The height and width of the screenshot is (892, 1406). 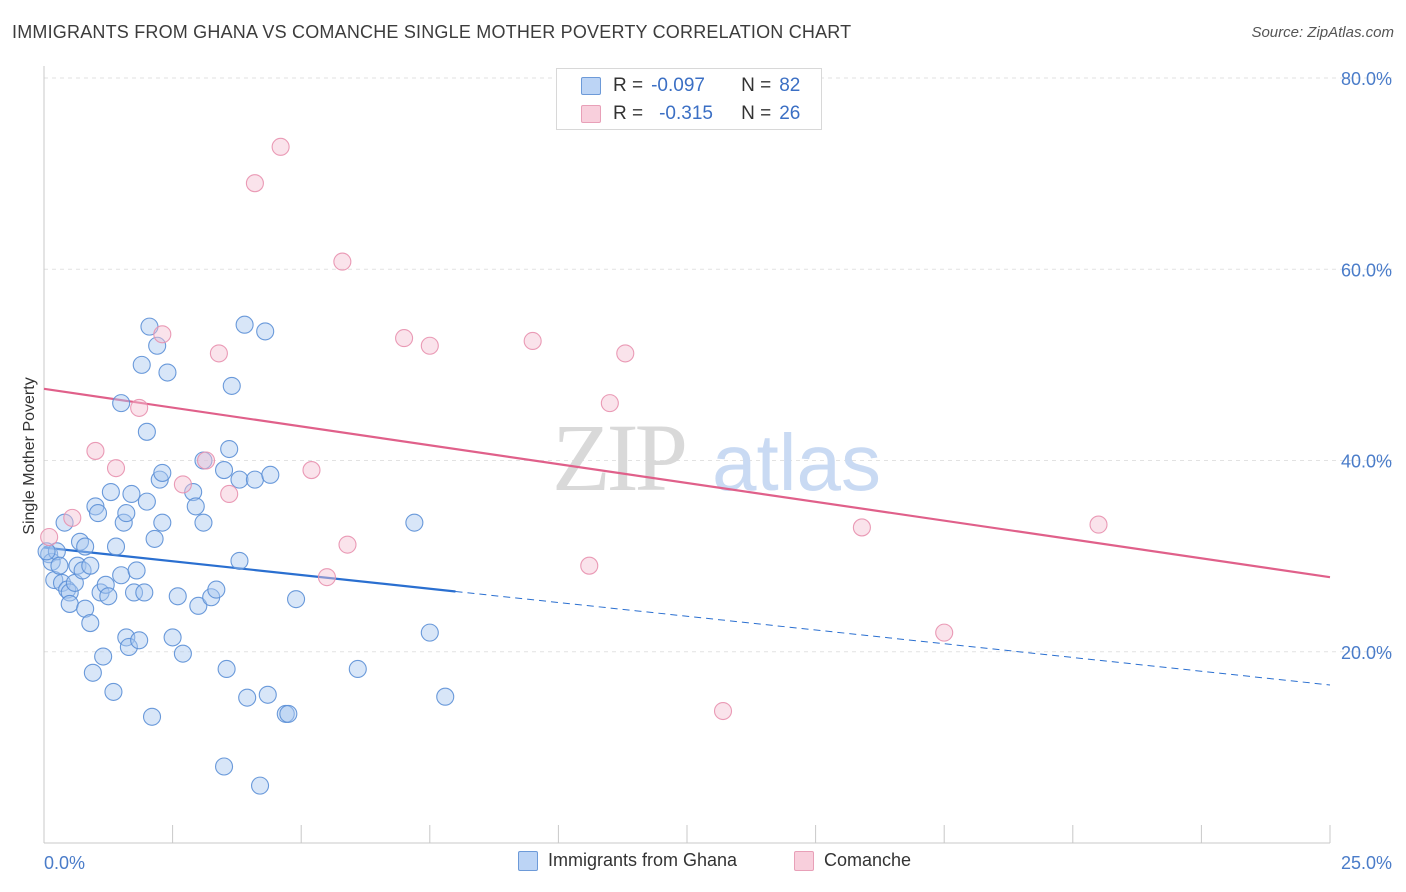 What do you see at coordinates (1366, 653) in the screenshot?
I see `y-tick-label: 20.0%` at bounding box center [1366, 653].